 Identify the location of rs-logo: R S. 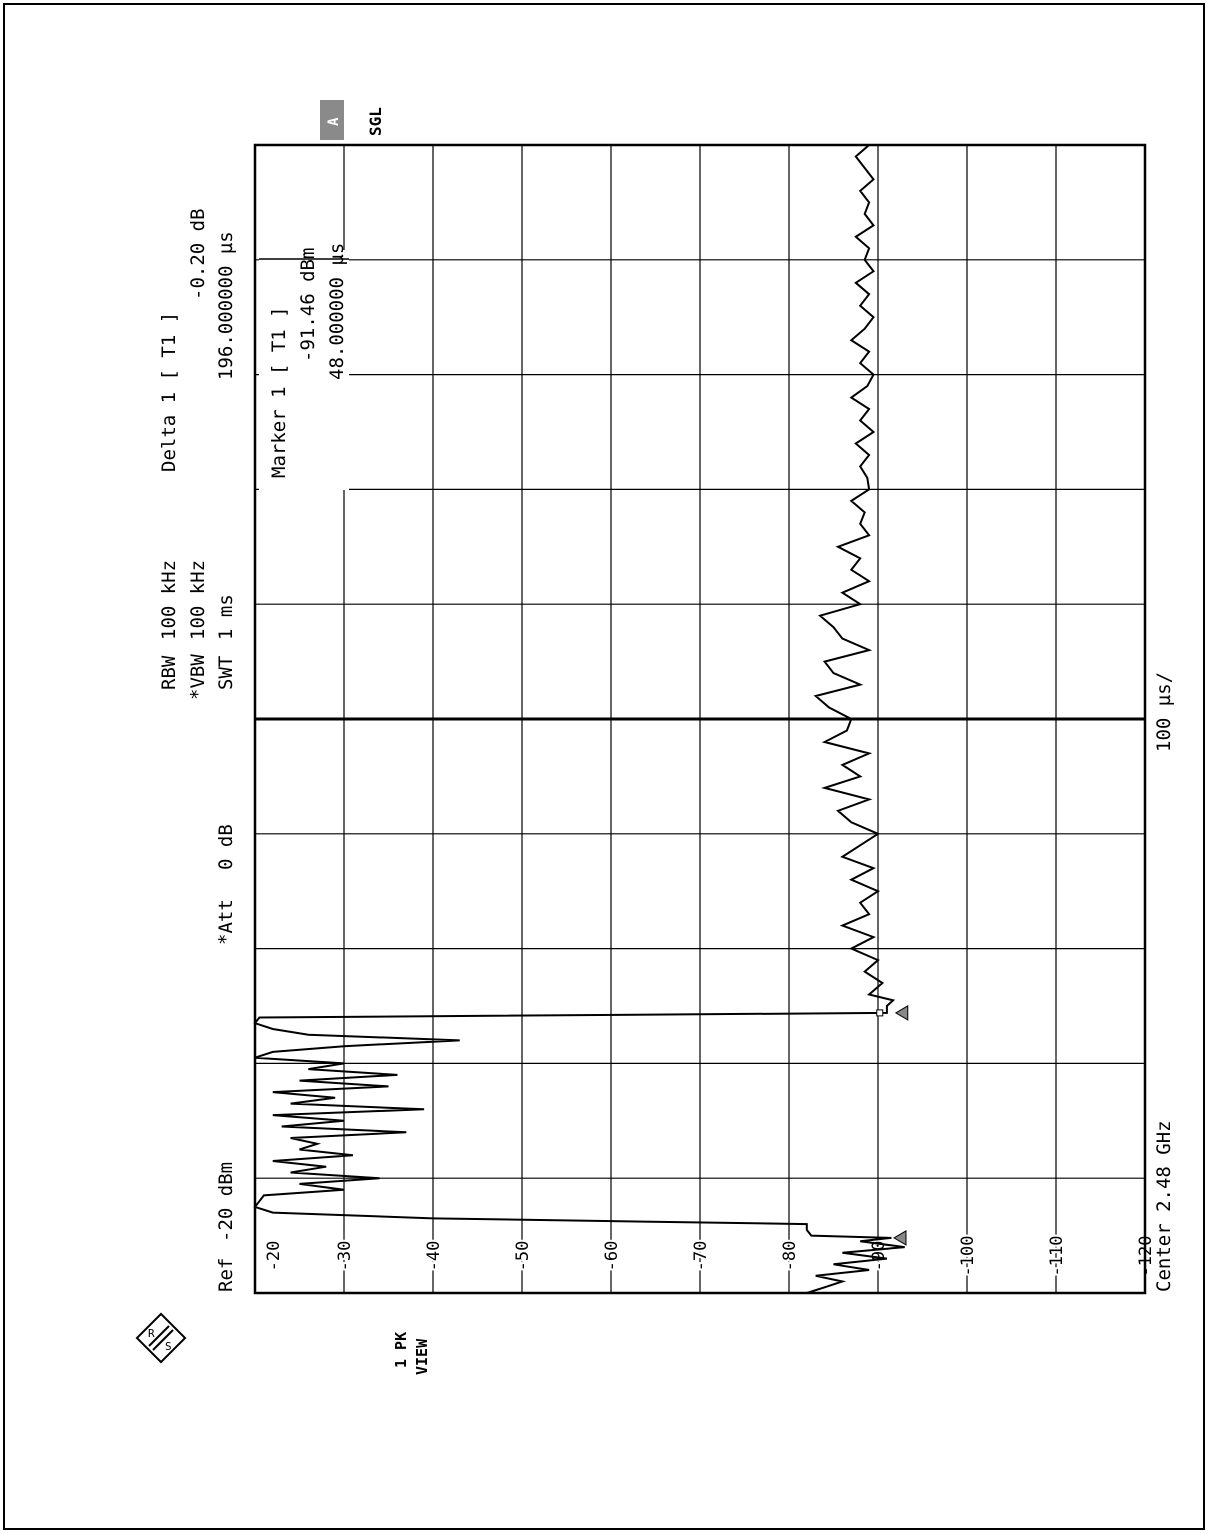
(161, 1338).